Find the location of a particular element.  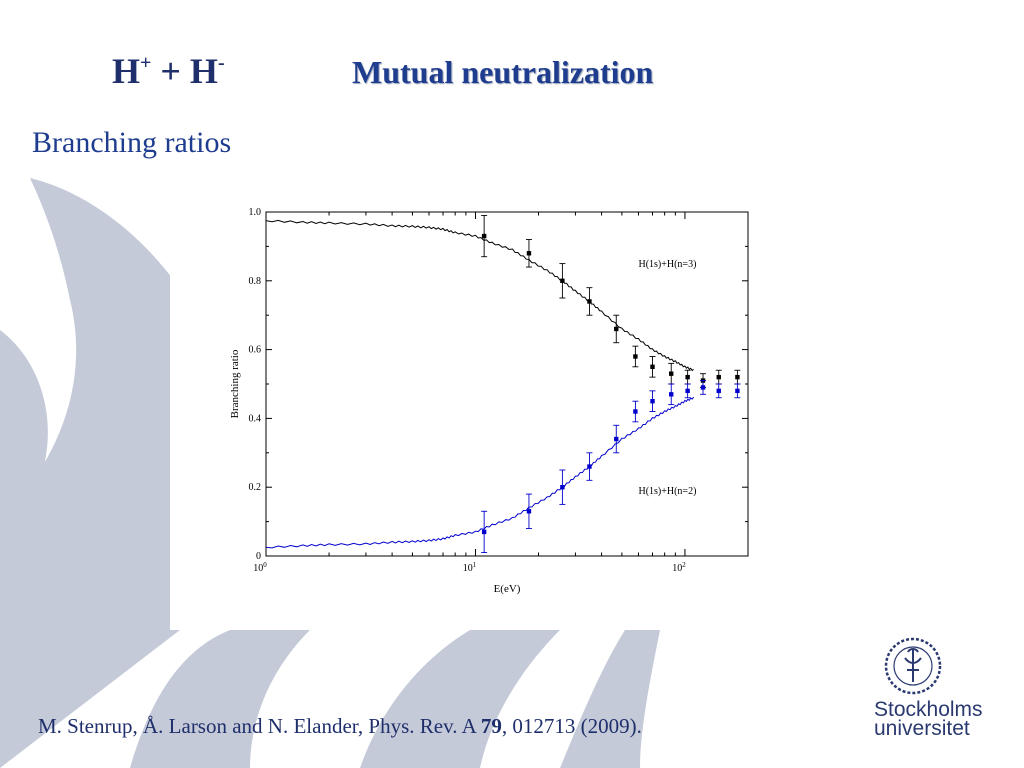

university-seal-icon is located at coordinates (913, 666).